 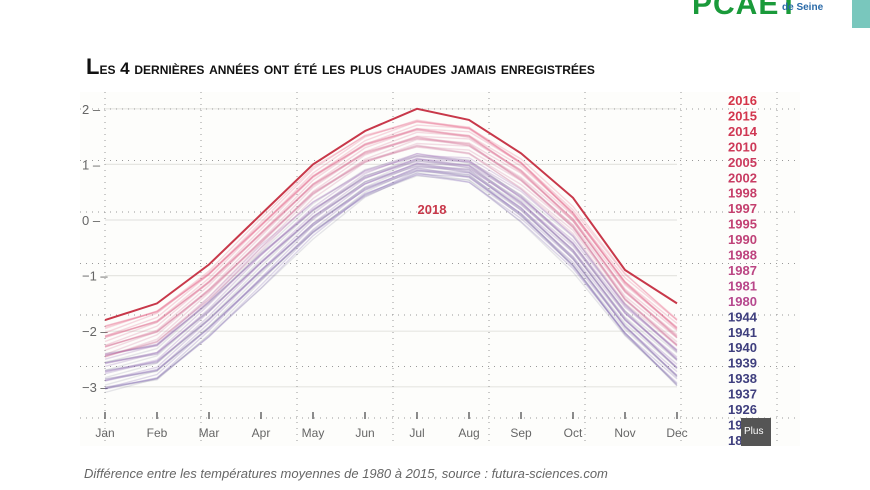 What do you see at coordinates (93, 67) in the screenshot?
I see `title-first-letter: L` at bounding box center [93, 67].